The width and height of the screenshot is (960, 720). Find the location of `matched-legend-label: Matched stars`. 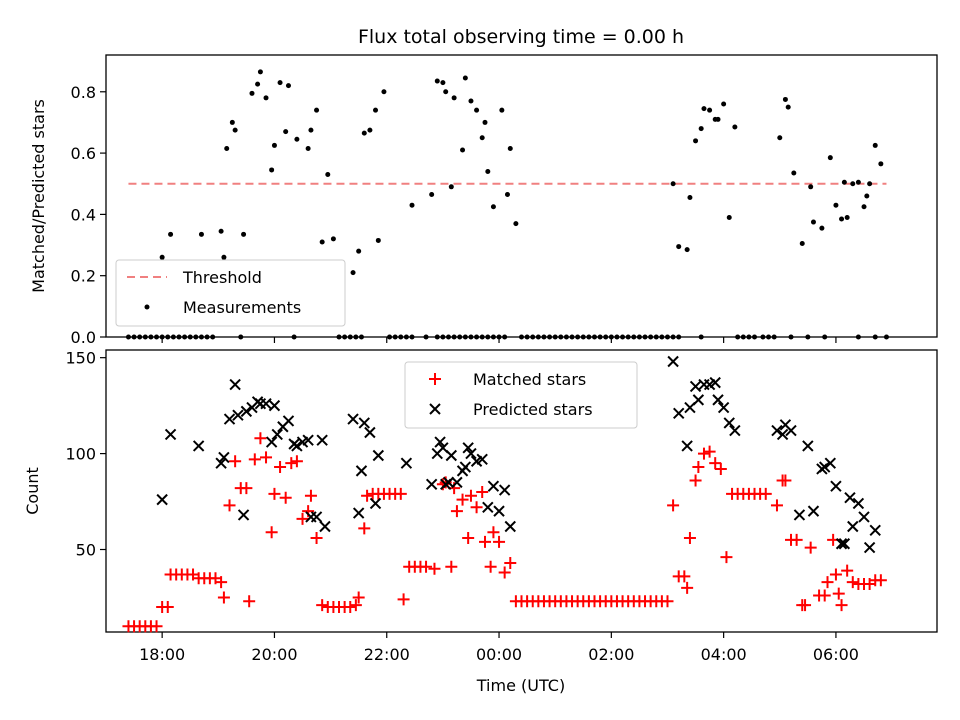

matched-legend-label: Matched stars is located at coordinates (529, 379).